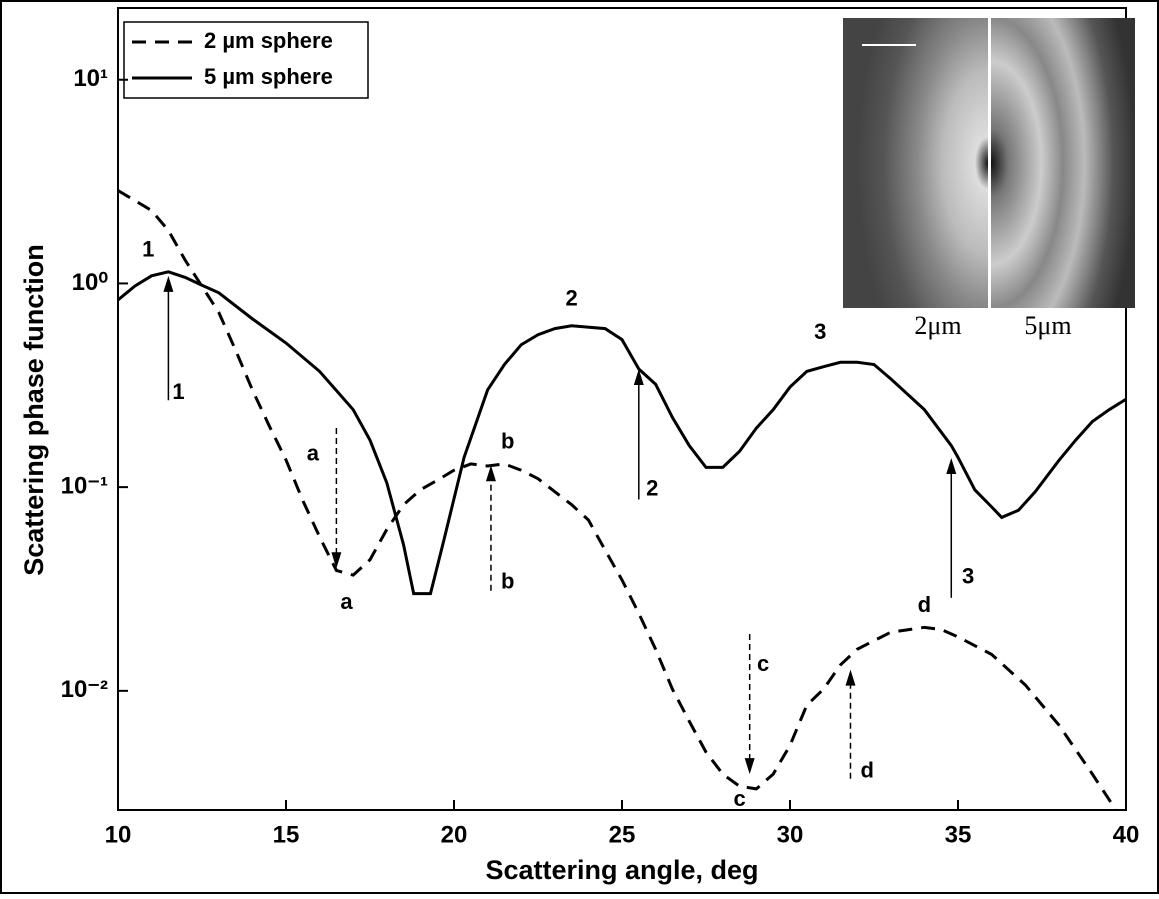 This screenshot has width=1159, height=899. What do you see at coordinates (621, 870) in the screenshot?
I see `x-axis-label: Scattering angle, deg` at bounding box center [621, 870].